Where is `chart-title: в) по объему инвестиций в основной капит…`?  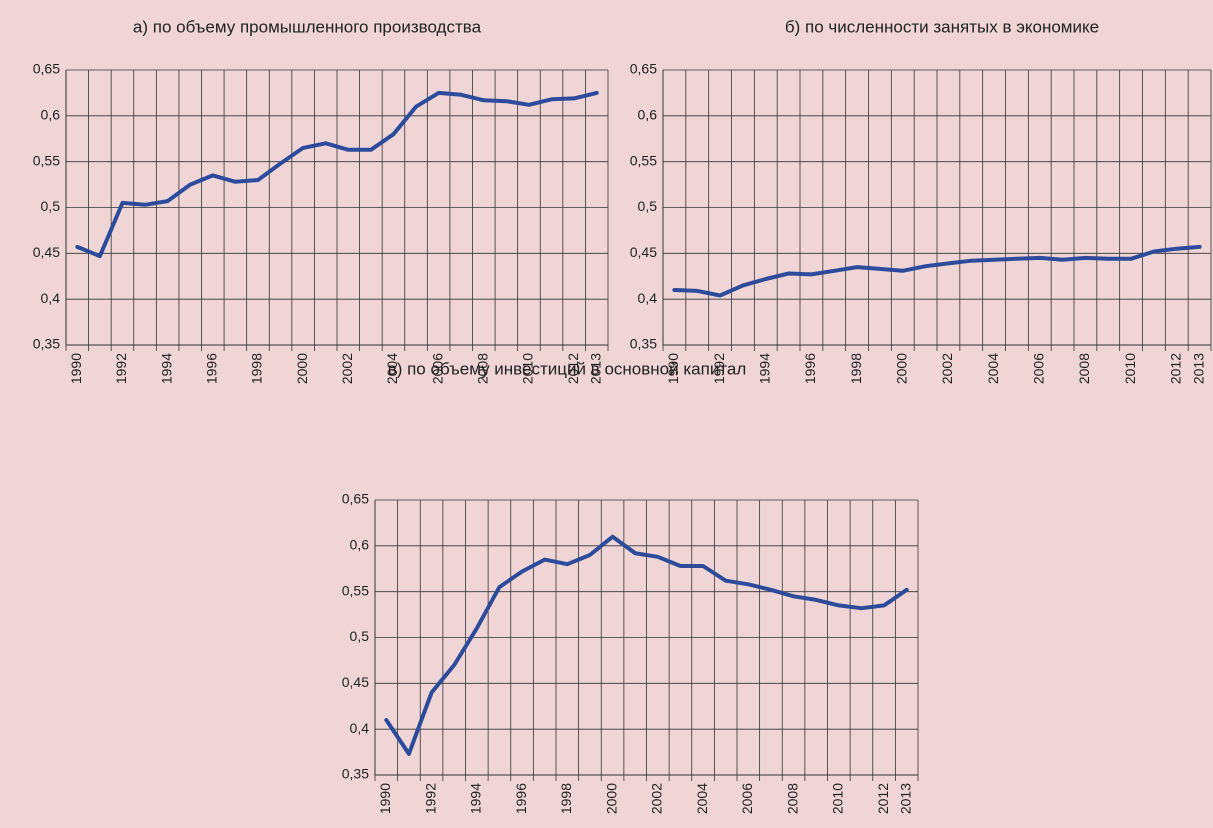 chart-title: в) по объему инвестиций в основной капит… is located at coordinates (567, 368).